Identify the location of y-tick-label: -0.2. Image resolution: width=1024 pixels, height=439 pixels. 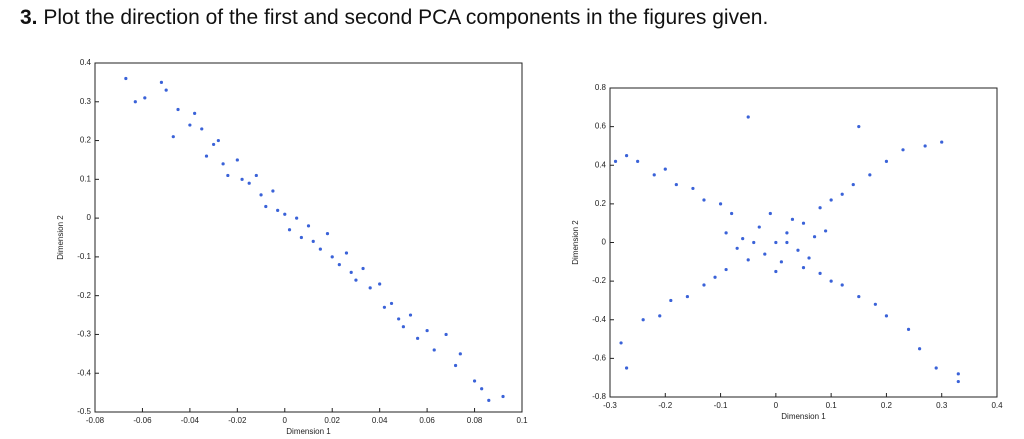
(599, 280).